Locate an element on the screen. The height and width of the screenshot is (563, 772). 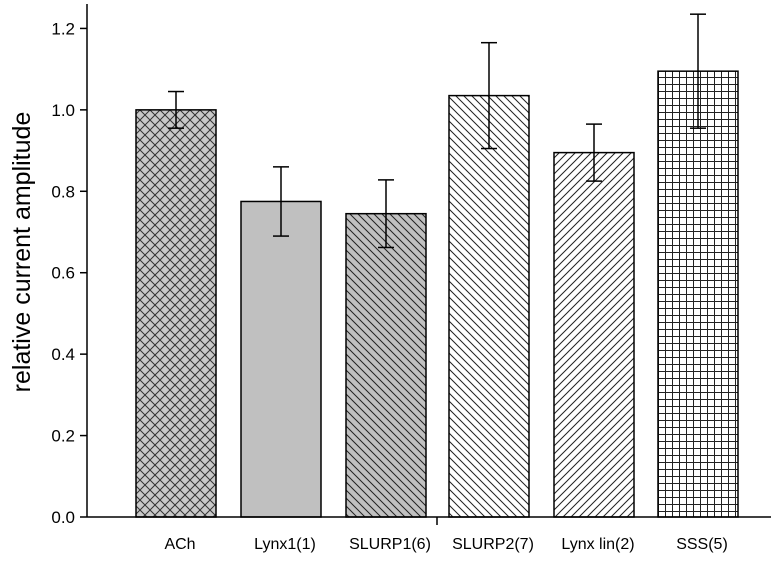
x-tick-label-5: SSS(5) is located at coordinates (702, 544).